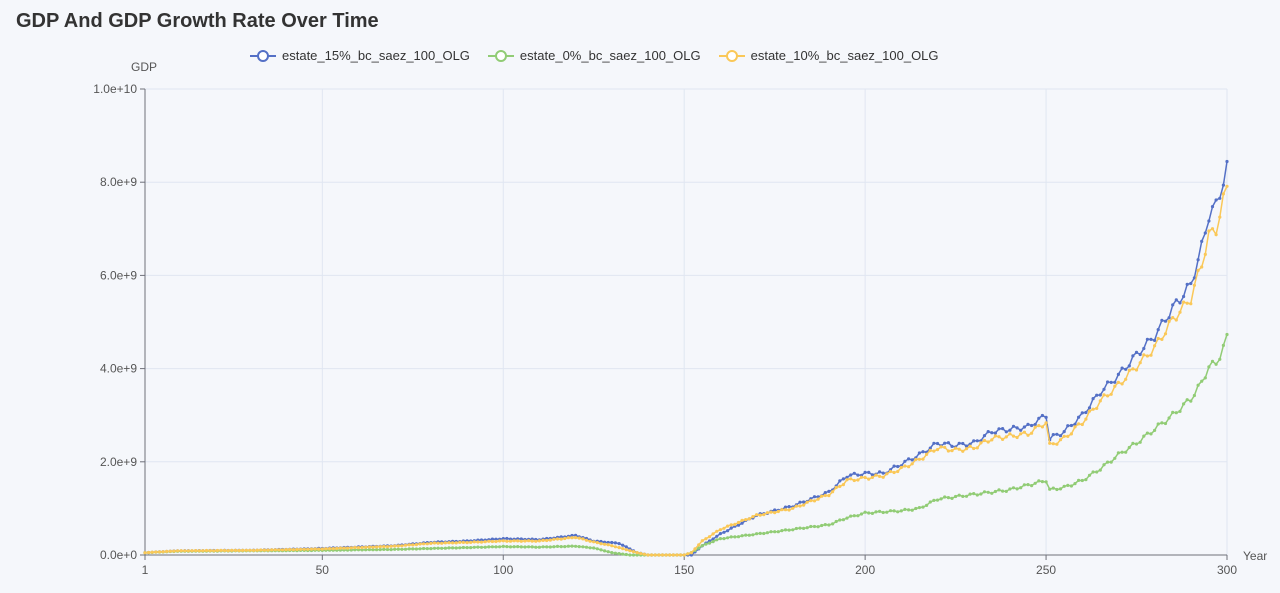  Describe the element at coordinates (263, 55) in the screenshot. I see `legend-marker-icon` at that location.